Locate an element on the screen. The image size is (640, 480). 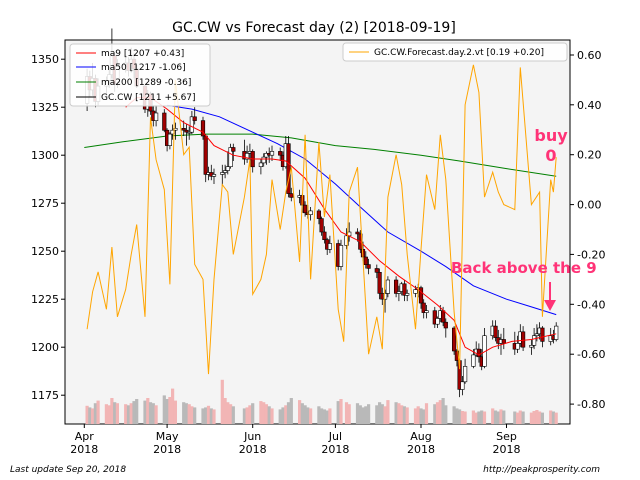
chart-title: GC.CW vs Forecast day (2) [2018-09-19] is located at coordinates (314, 28).